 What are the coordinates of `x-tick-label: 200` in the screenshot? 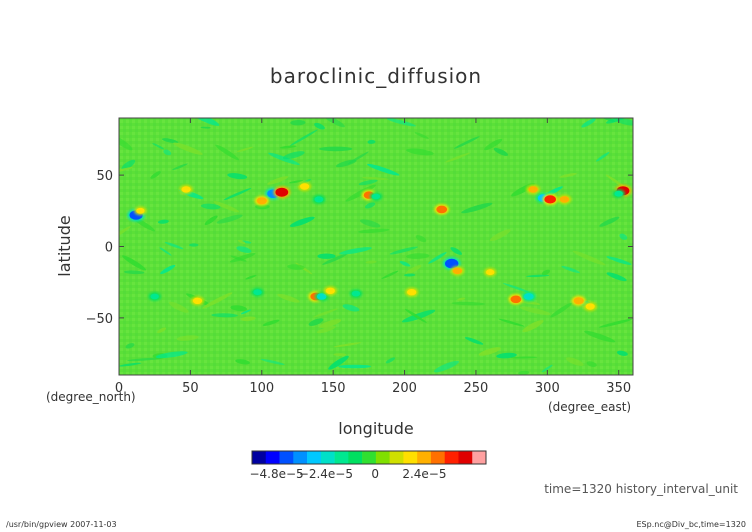 It's located at (404, 388).